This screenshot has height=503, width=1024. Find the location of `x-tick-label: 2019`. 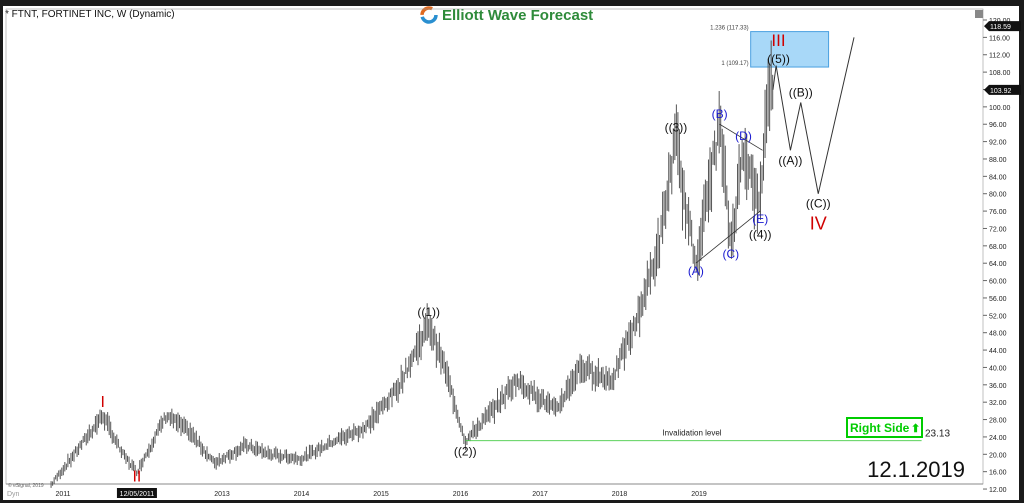

x-tick-label: 2019 is located at coordinates (699, 494).